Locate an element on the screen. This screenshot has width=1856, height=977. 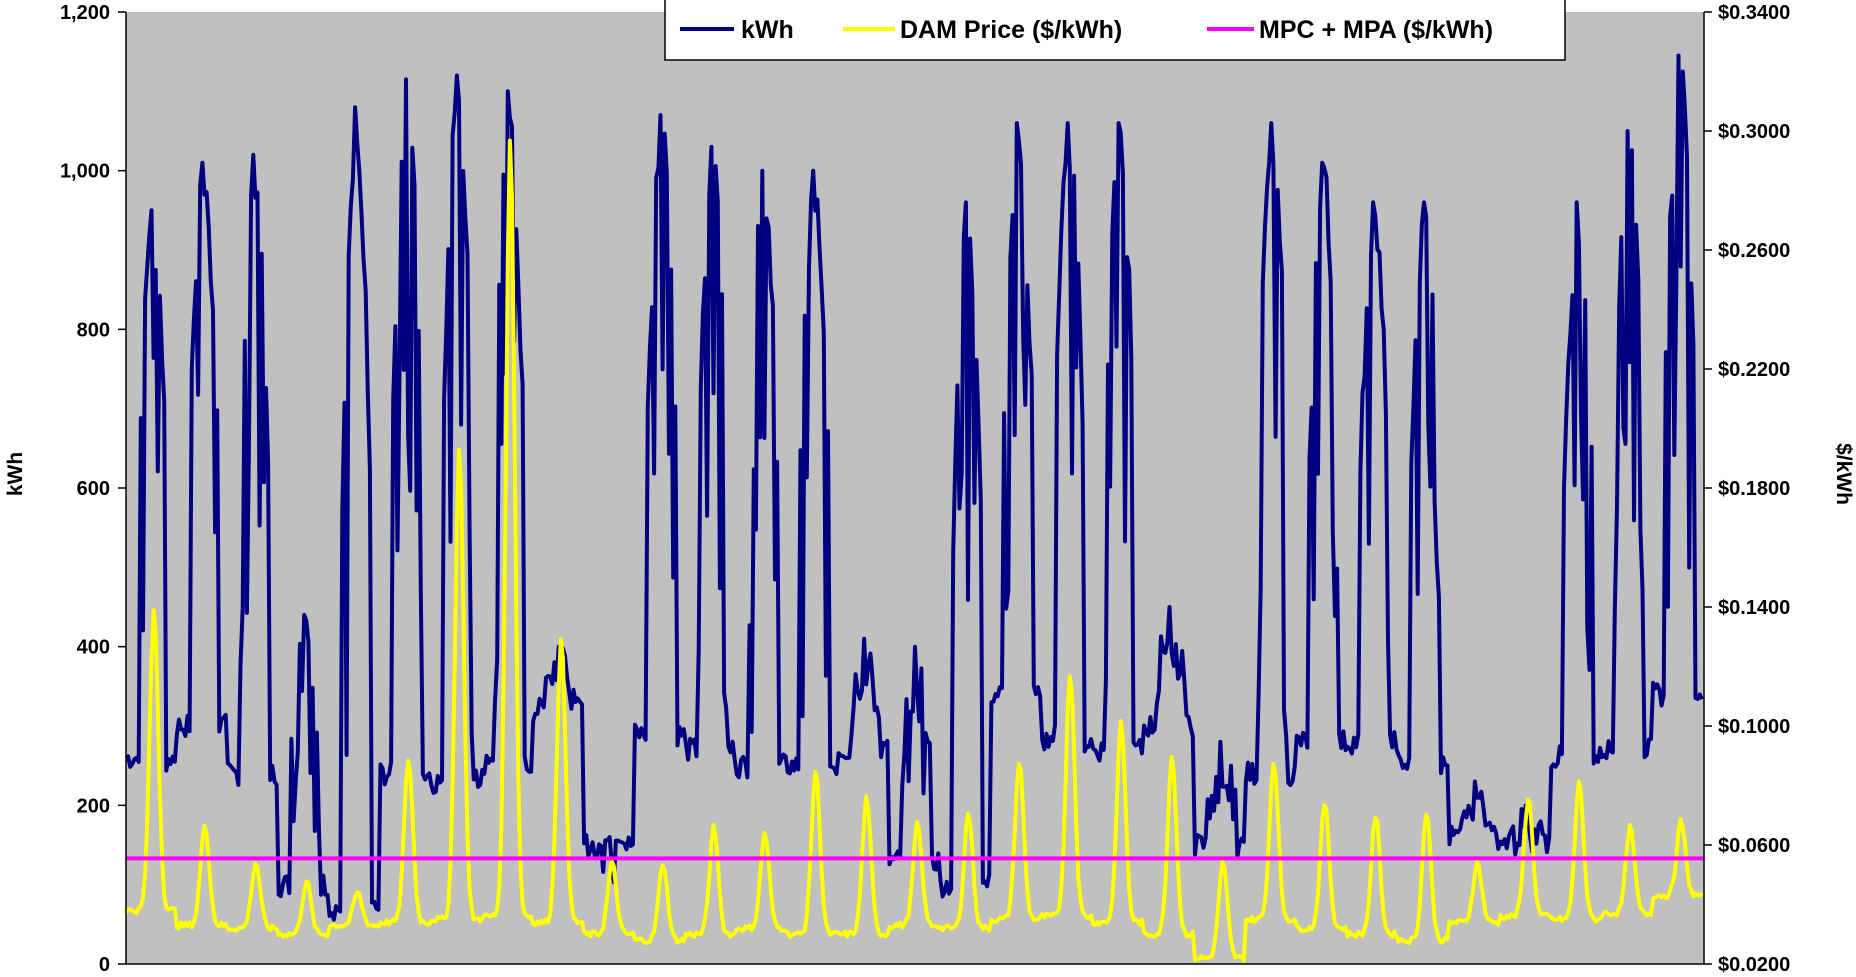
y-tick-label: 1,000 is located at coordinates (85, 172).